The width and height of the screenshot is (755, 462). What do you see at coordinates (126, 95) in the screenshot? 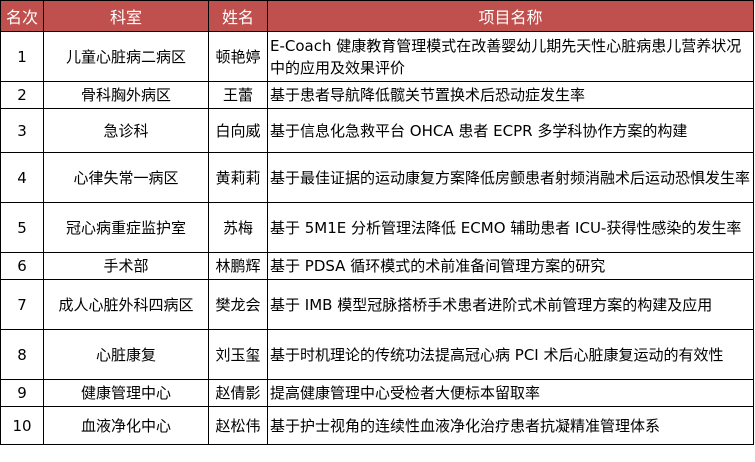
I see `dept-cell: 骨科胸外病区` at bounding box center [126, 95].